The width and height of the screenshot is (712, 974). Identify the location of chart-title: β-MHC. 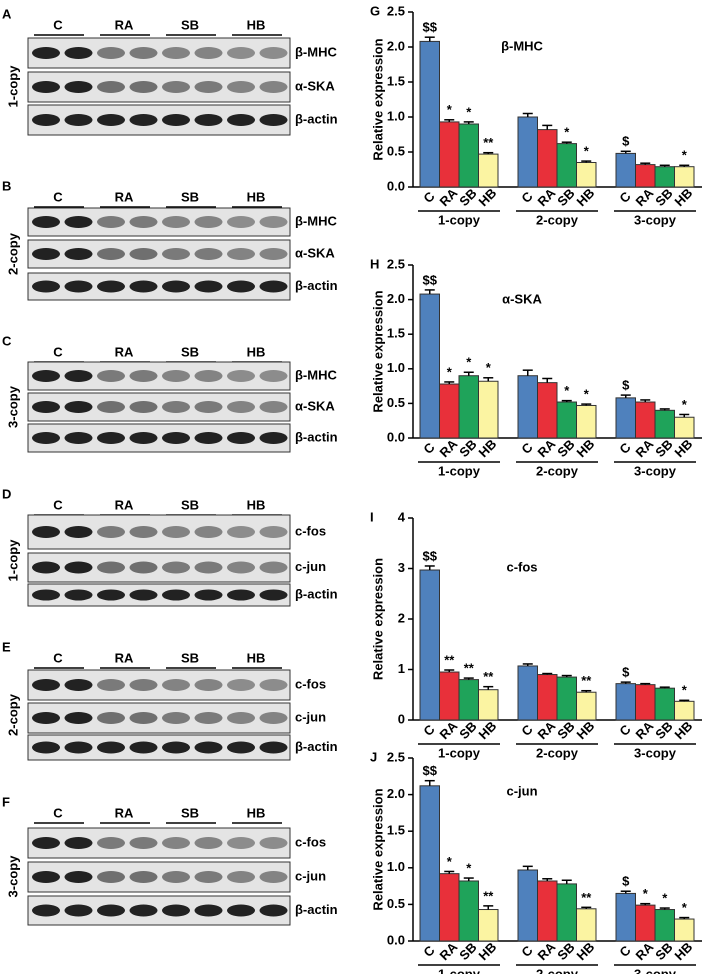
(522, 45).